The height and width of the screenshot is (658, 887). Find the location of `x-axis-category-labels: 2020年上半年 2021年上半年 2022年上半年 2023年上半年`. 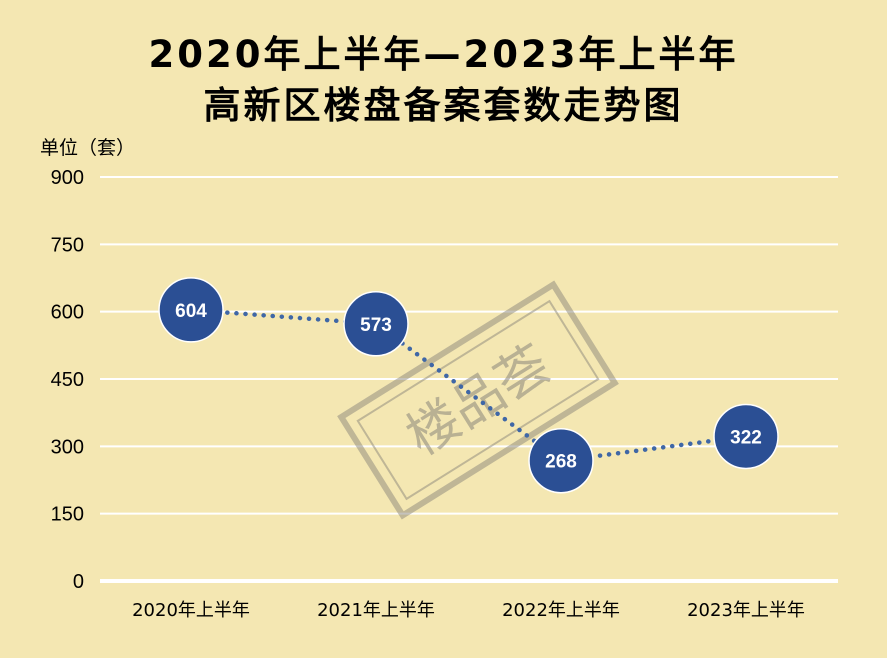

x-axis-category-labels: 2020年上半年 2021年上半年 2022年上半年 2023年上半年 is located at coordinates (468, 610).